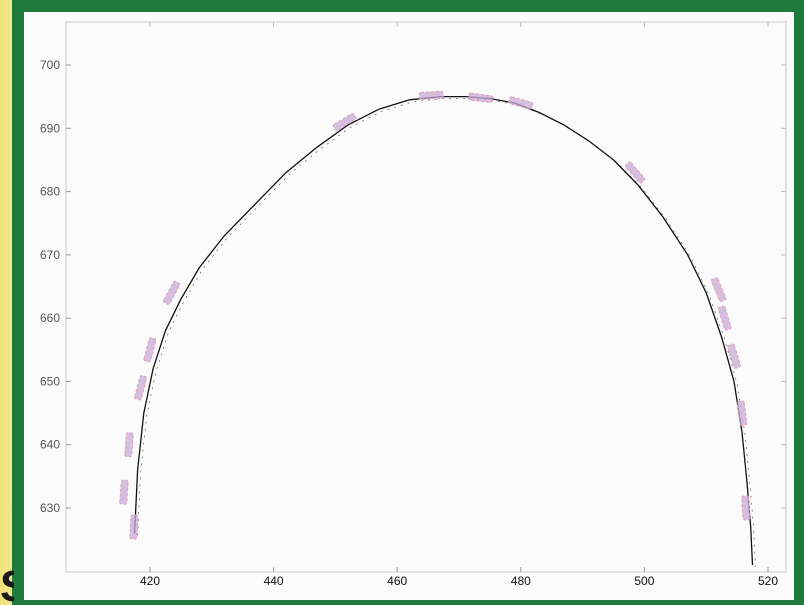 Image resolution: width=804 pixels, height=605 pixels. What do you see at coordinates (7, 302) in the screenshot?
I see `left-background-strip` at bounding box center [7, 302].